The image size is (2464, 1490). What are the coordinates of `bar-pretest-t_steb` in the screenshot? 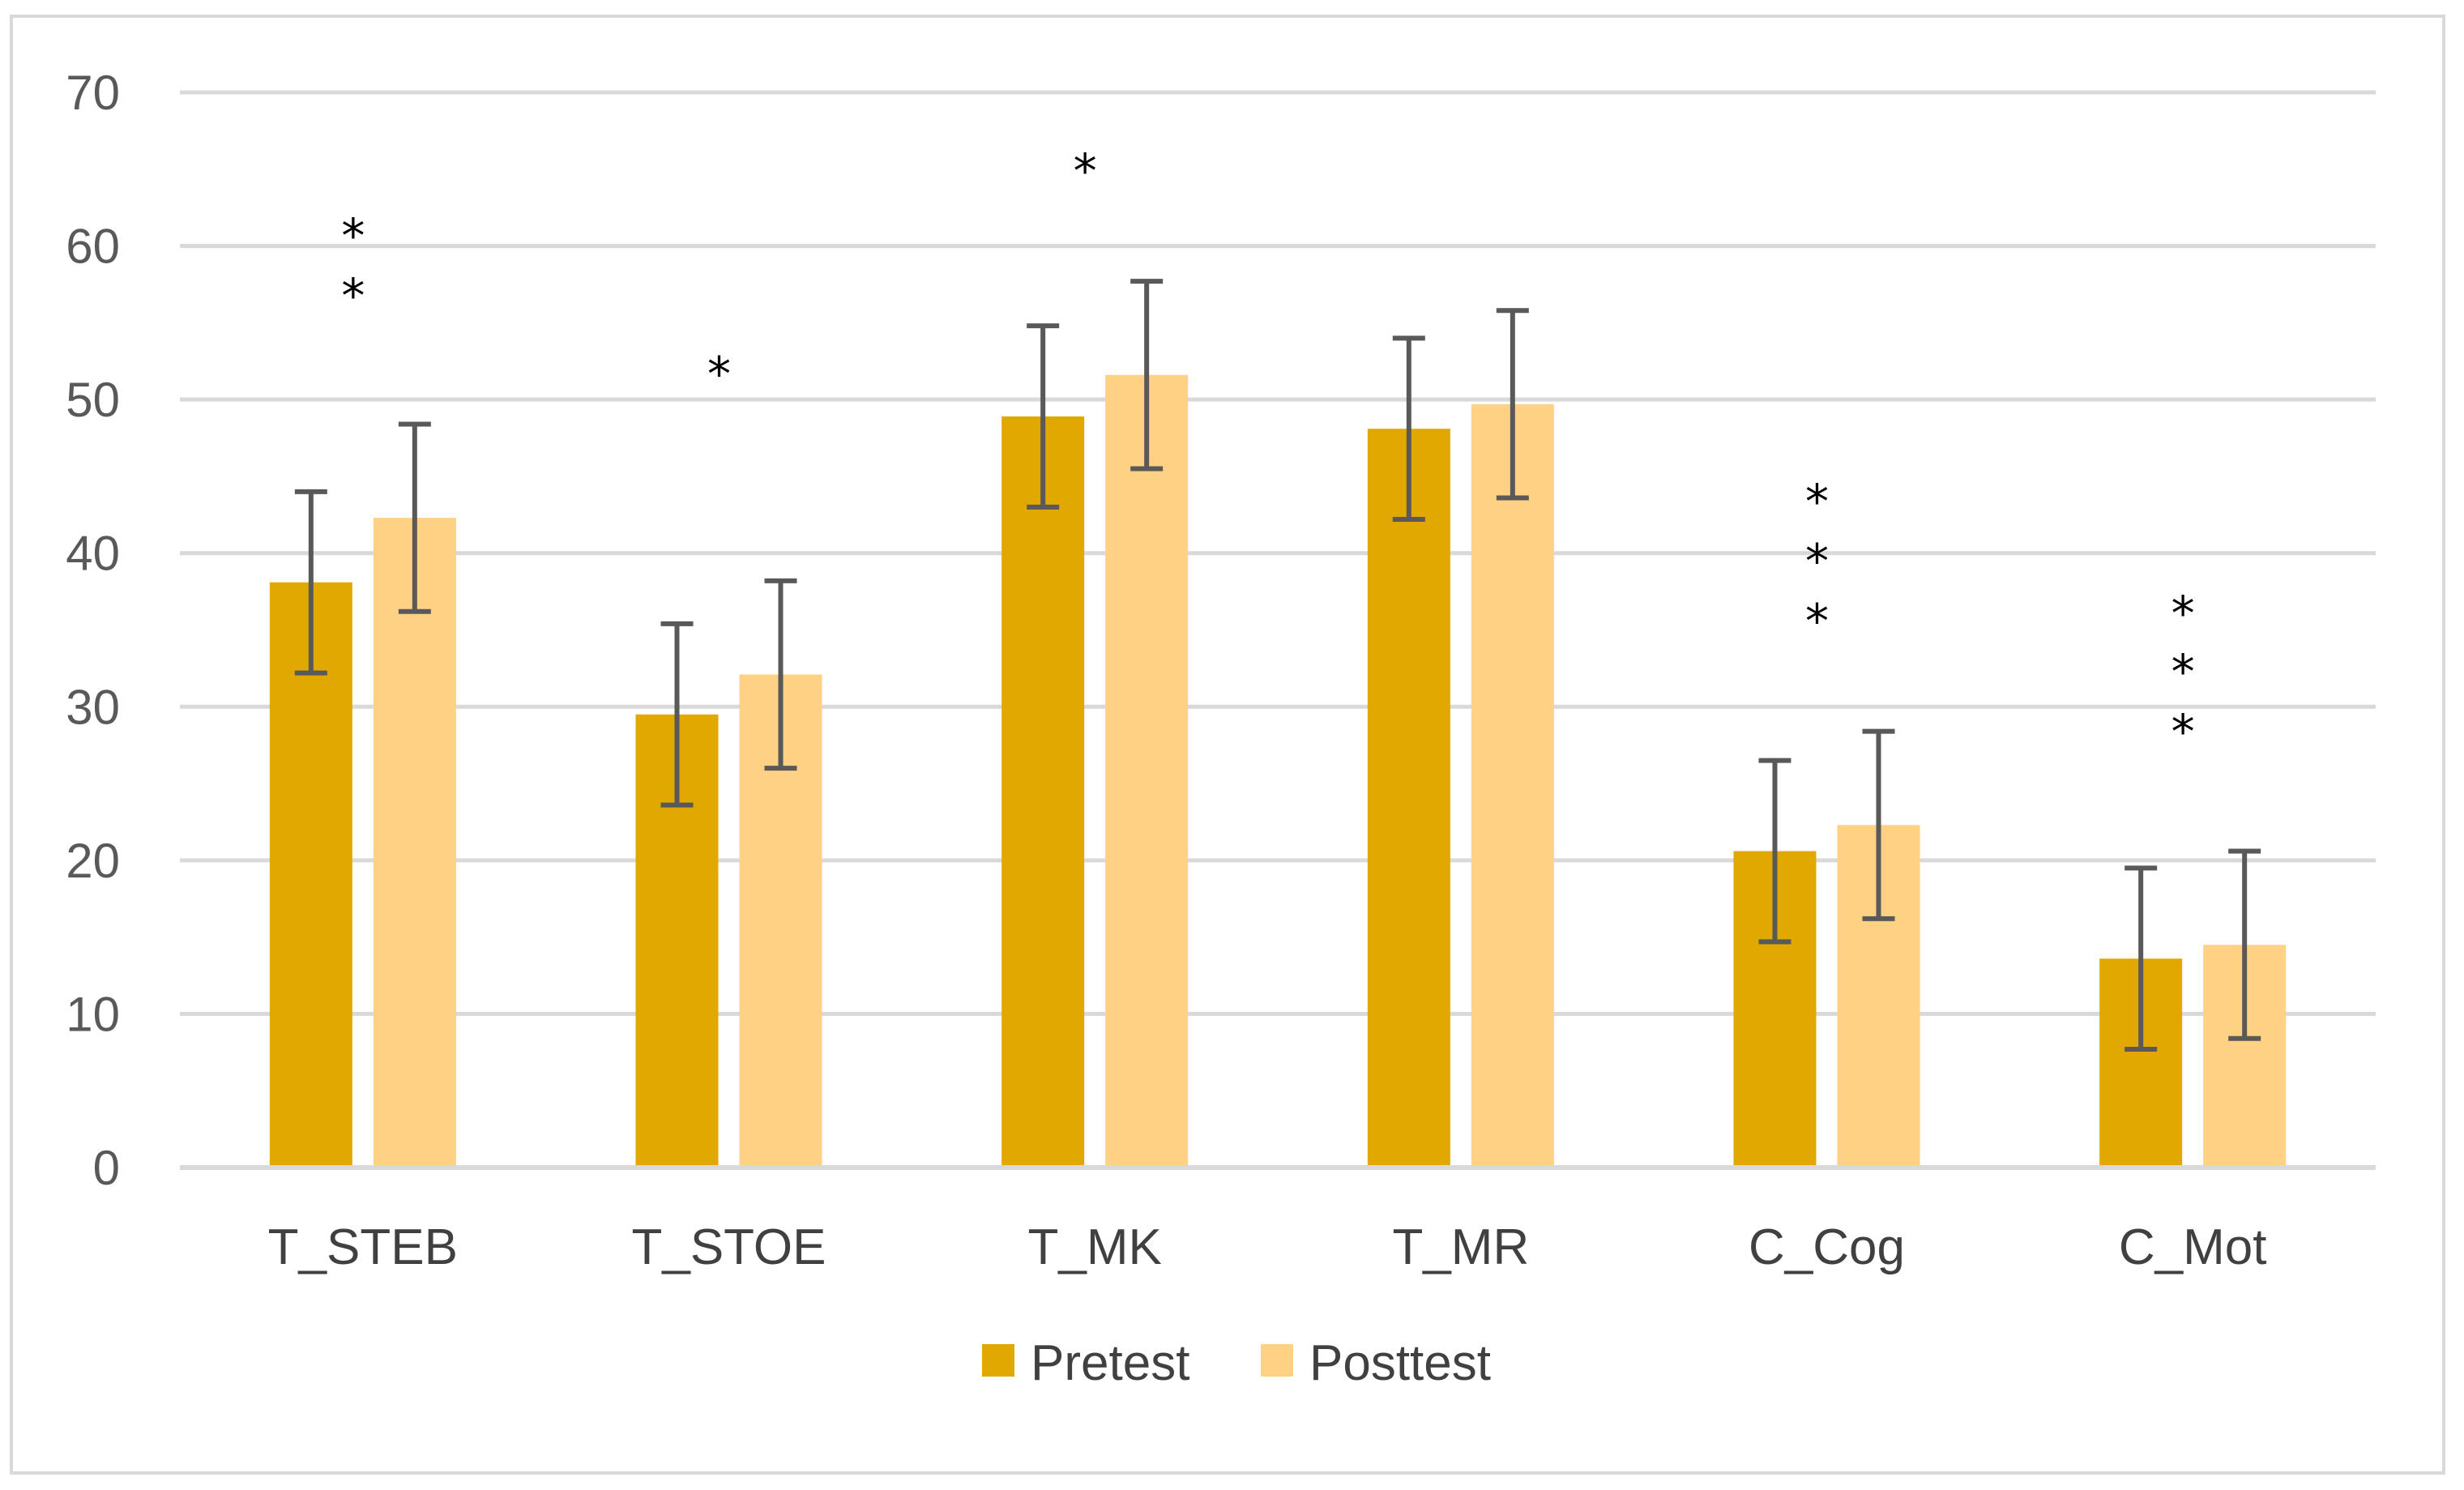 It's located at (310, 875).